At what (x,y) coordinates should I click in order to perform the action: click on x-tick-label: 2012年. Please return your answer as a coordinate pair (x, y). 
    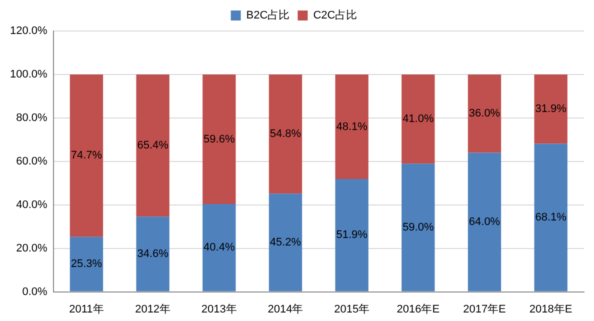
    Looking at the image, I should click on (153, 309).